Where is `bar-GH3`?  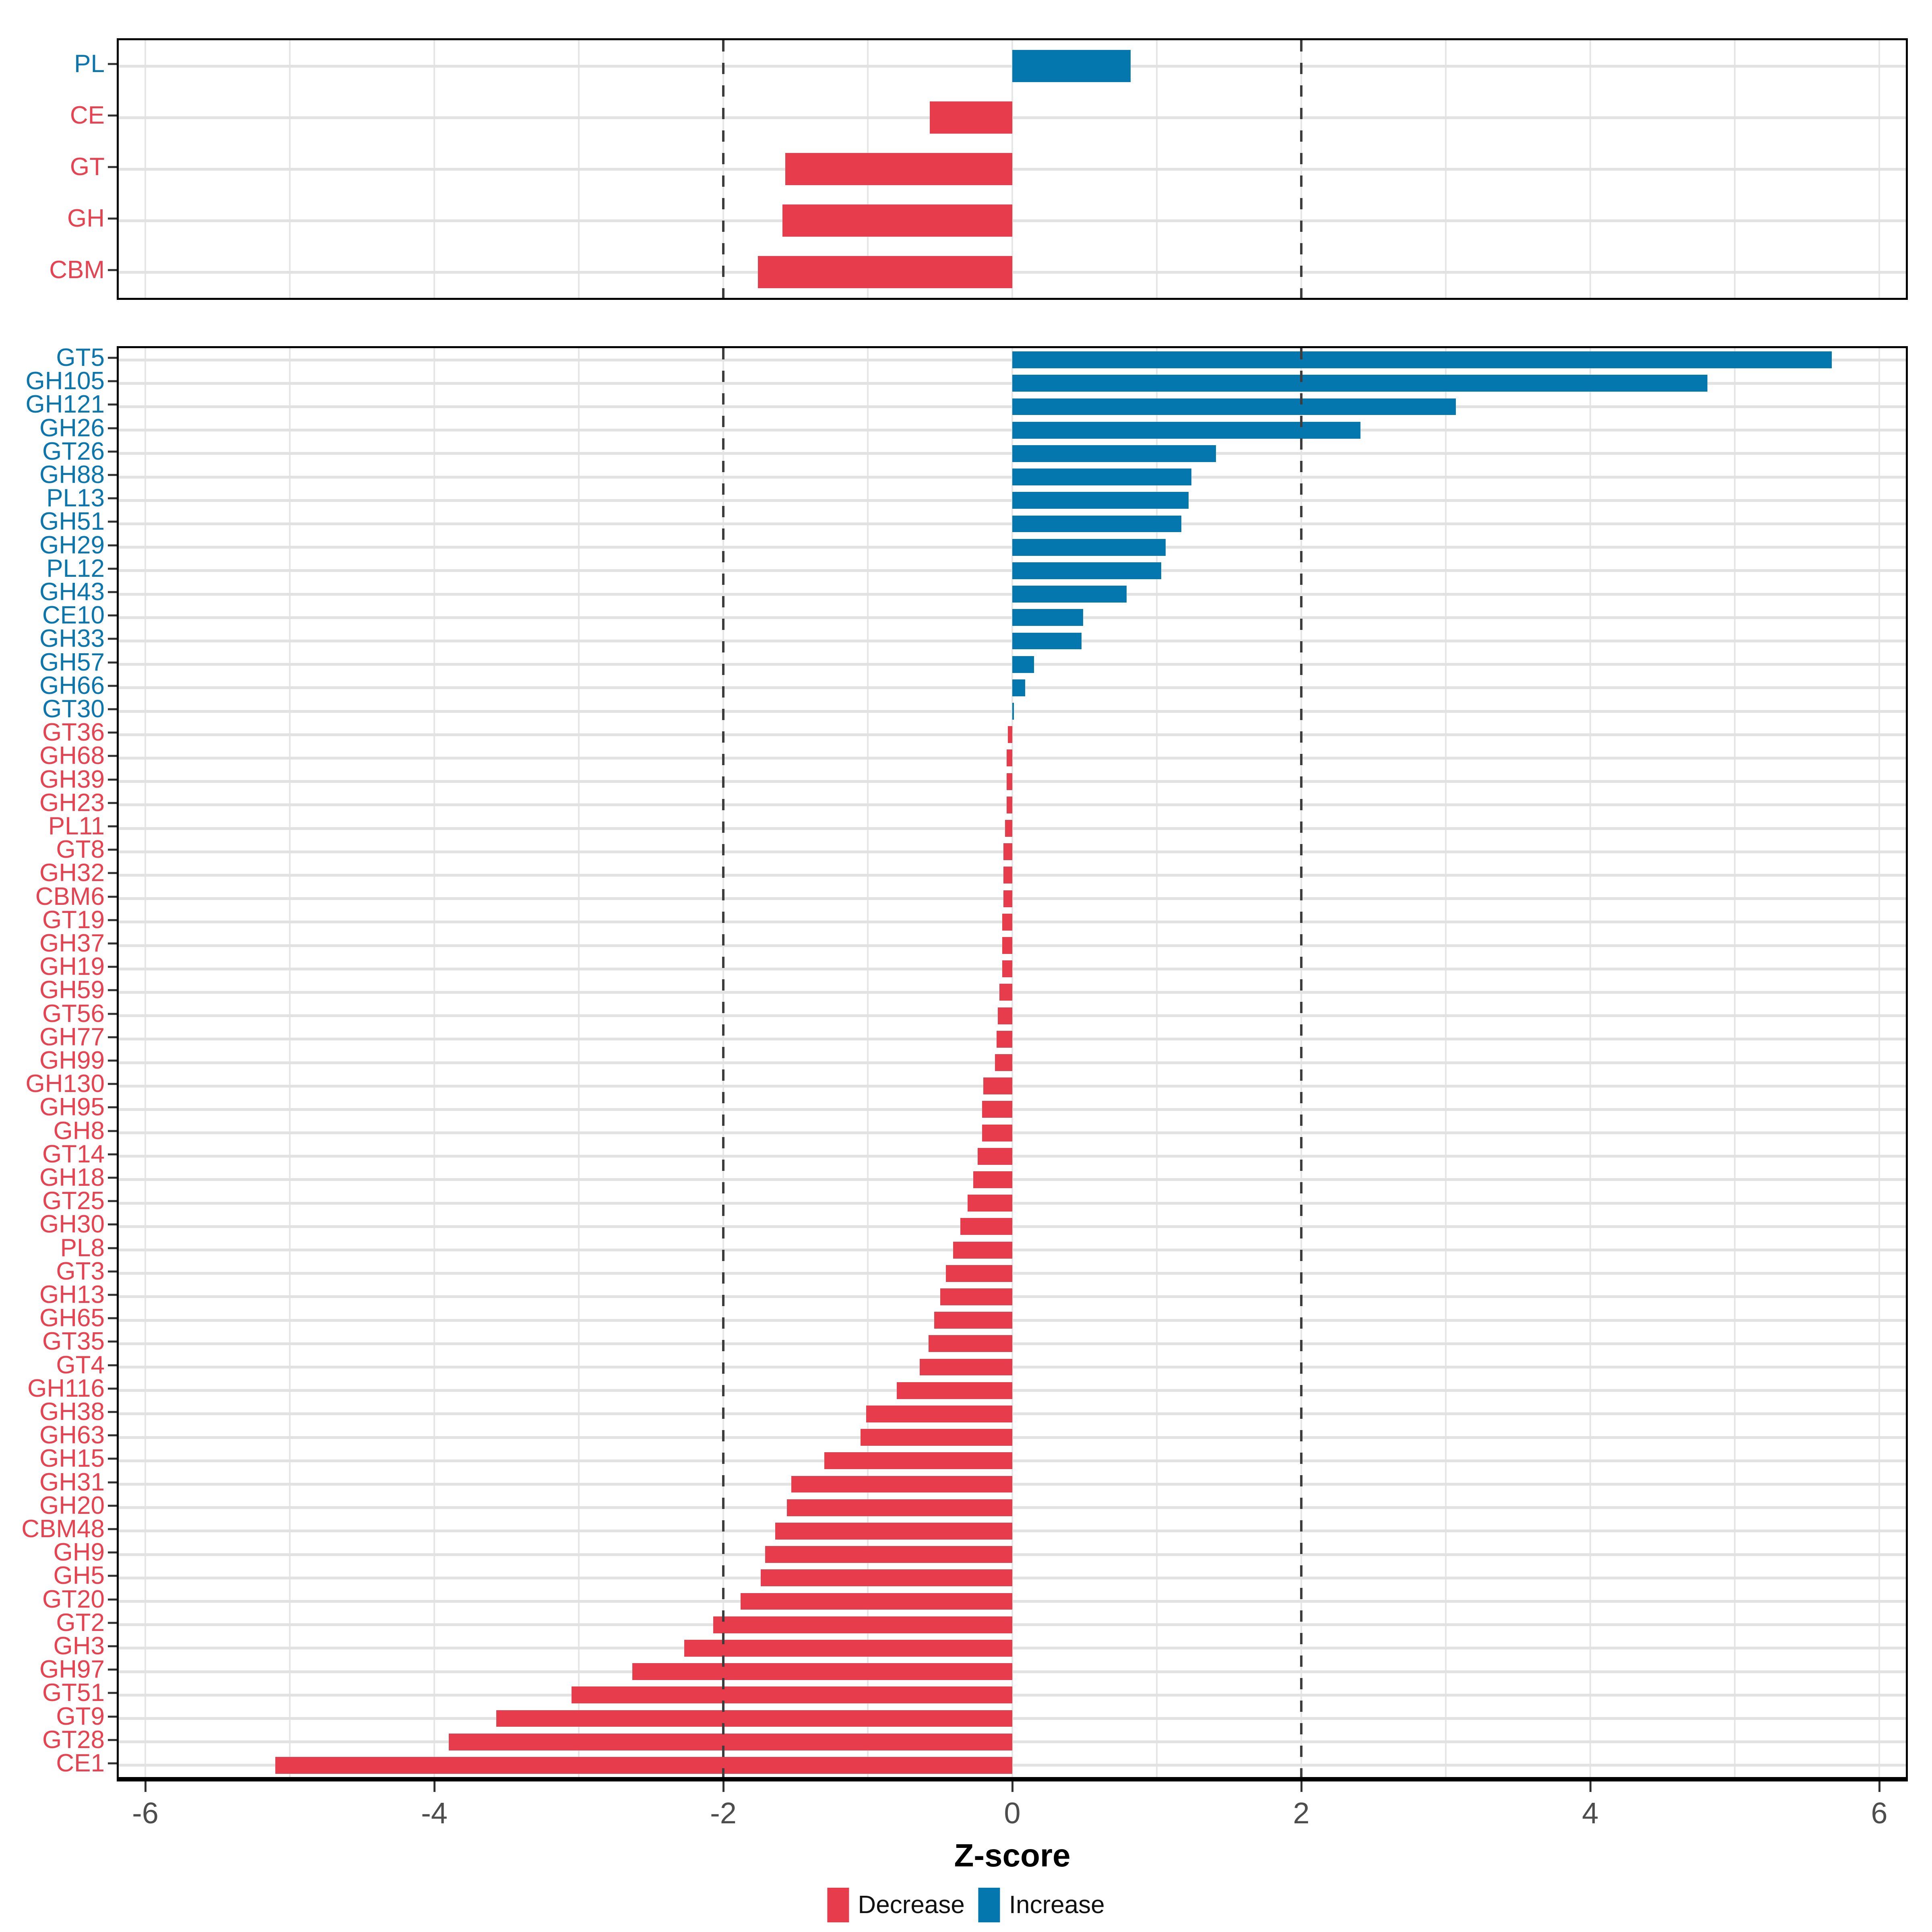
bar-GH3 is located at coordinates (848, 1648).